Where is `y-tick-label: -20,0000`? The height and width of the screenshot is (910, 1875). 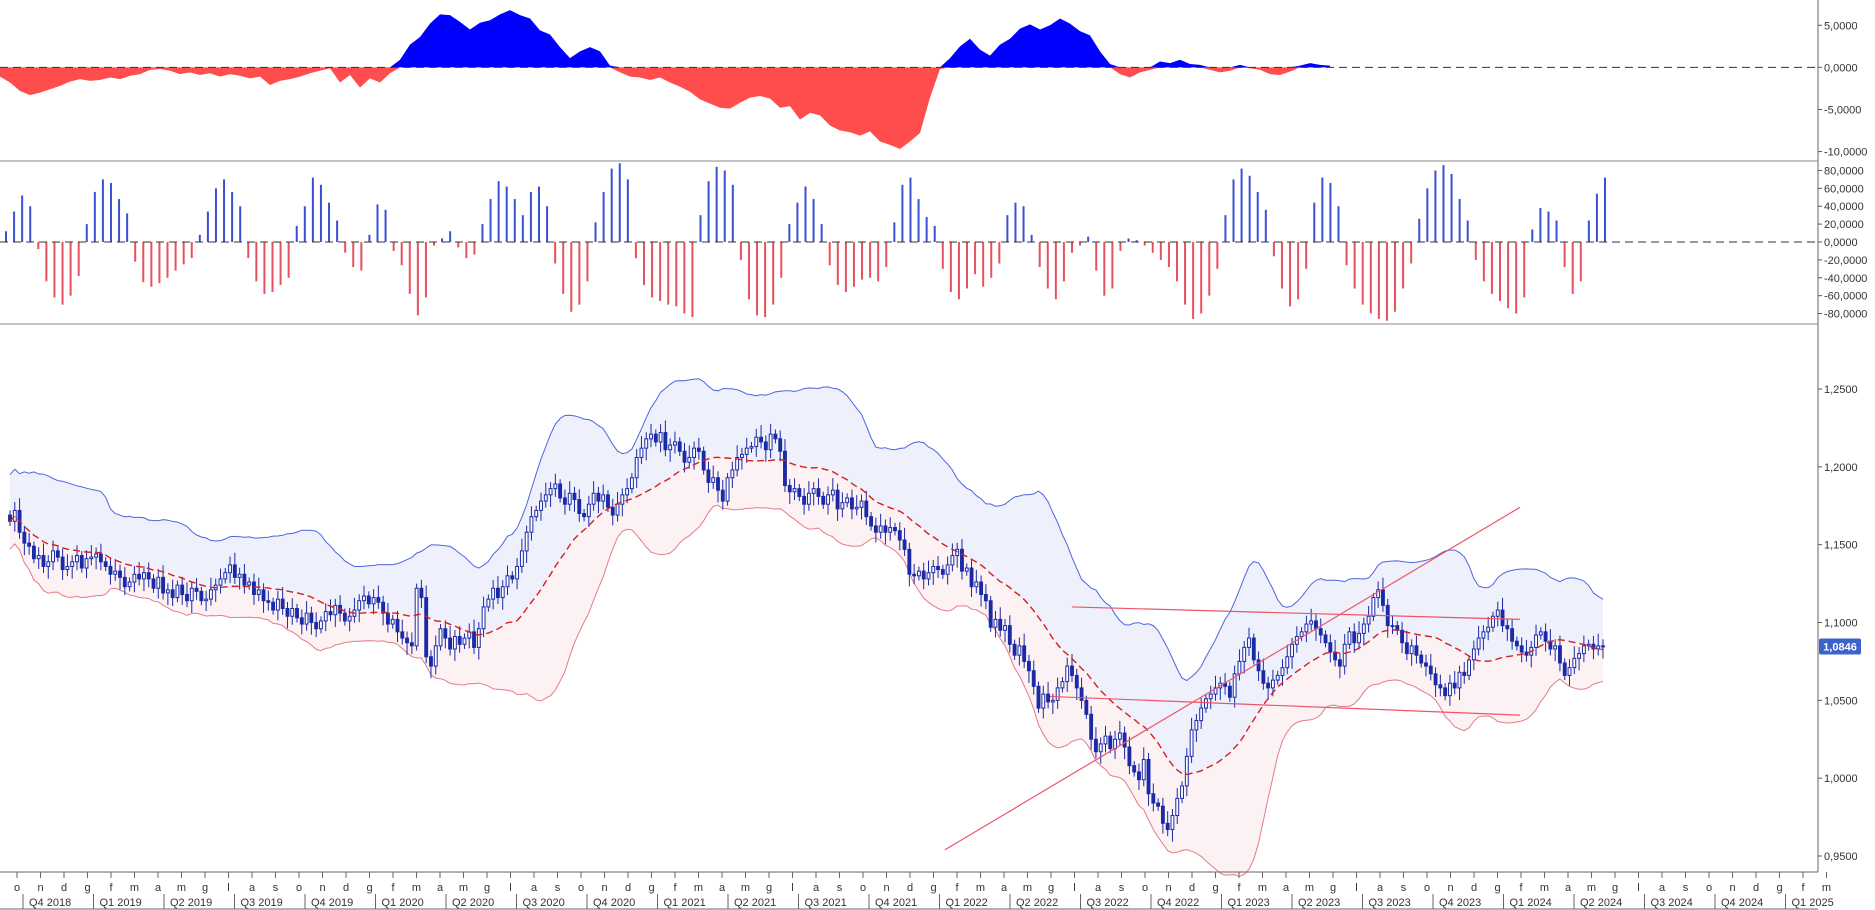
y-tick-label: -20,0000 is located at coordinates (1845, 261).